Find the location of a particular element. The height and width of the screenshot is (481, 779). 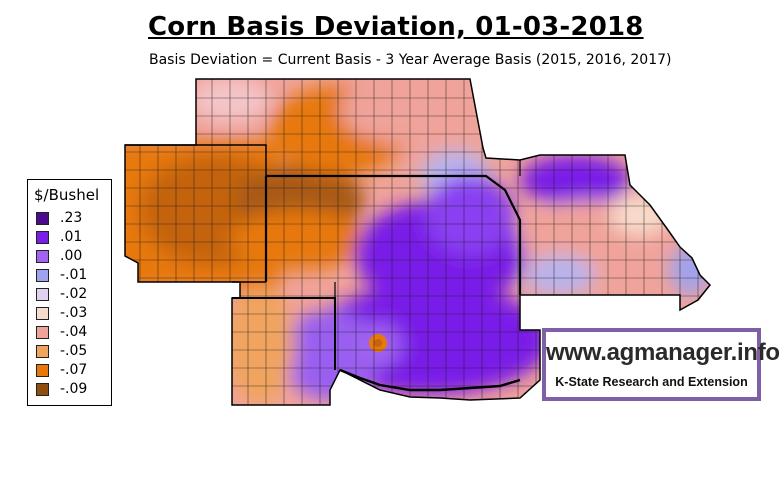

legend-item: -.05 is located at coordinates (73, 352).